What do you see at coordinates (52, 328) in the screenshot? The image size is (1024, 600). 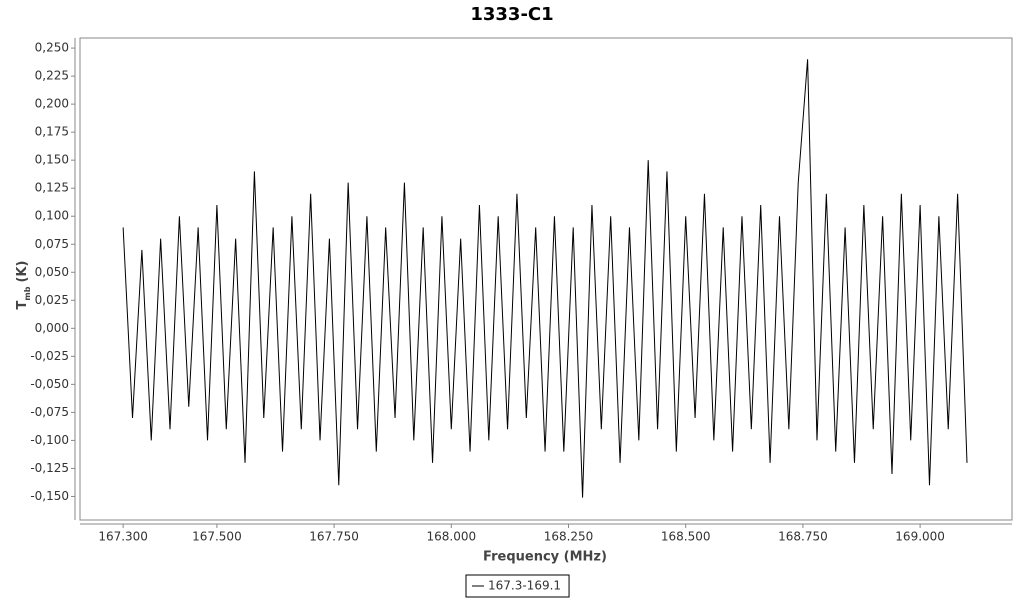 I see `y-tick-label: 0,000` at bounding box center [52, 328].